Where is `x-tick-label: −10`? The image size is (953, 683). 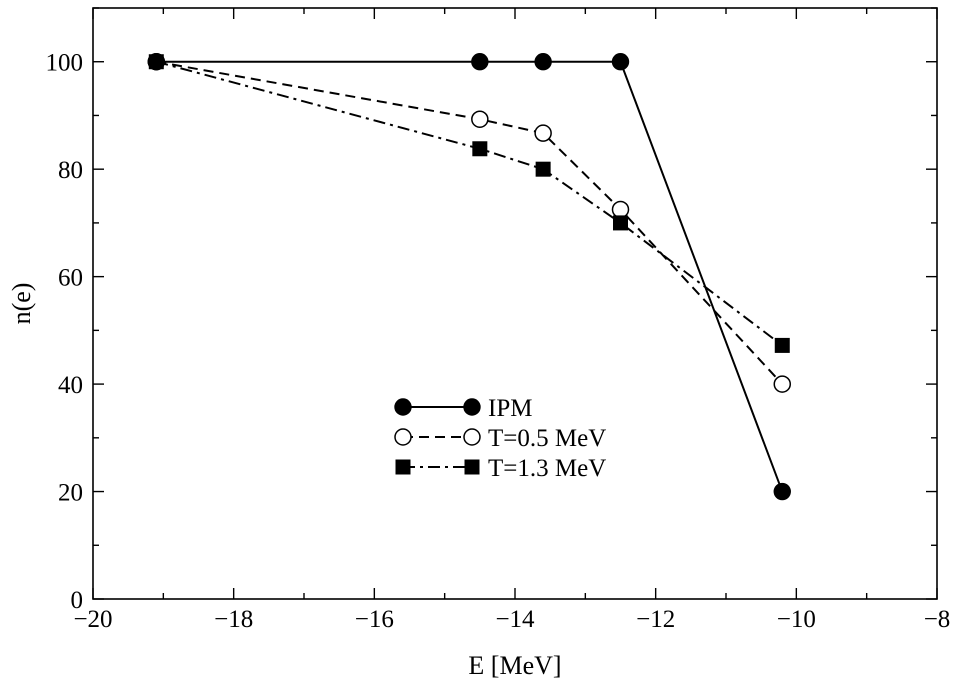
x-tick-label: −10 is located at coordinates (796, 619).